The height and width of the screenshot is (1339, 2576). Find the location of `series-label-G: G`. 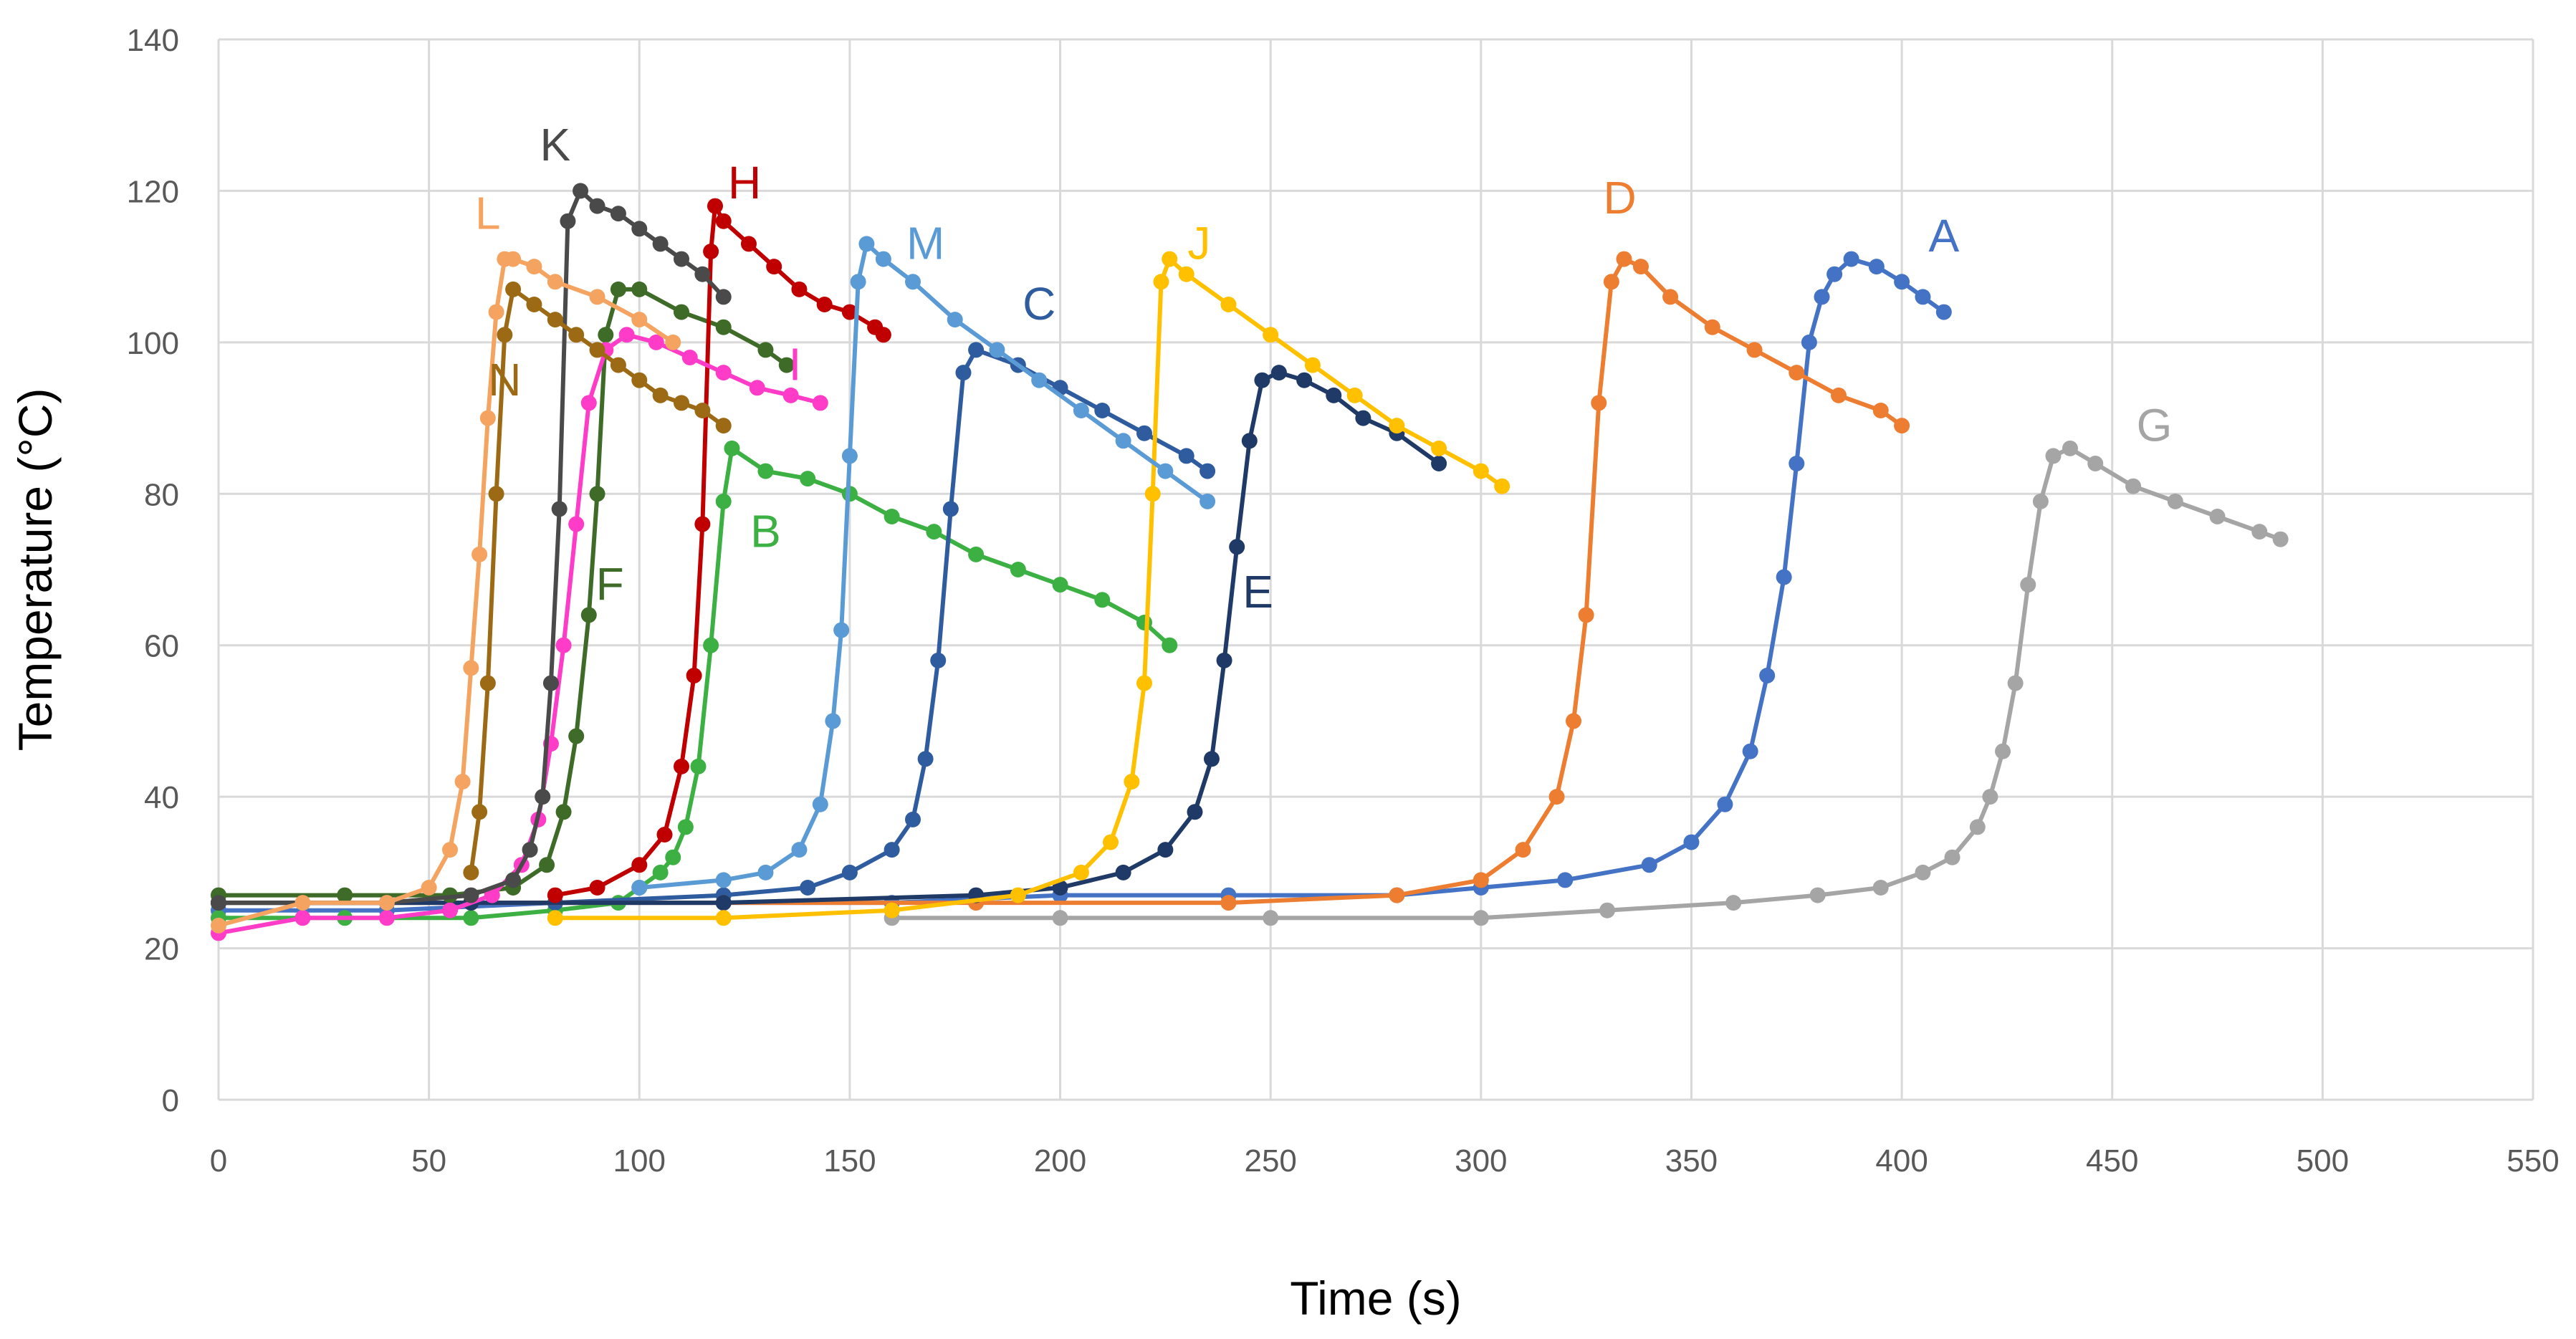

series-label-G: G is located at coordinates (2155, 425).